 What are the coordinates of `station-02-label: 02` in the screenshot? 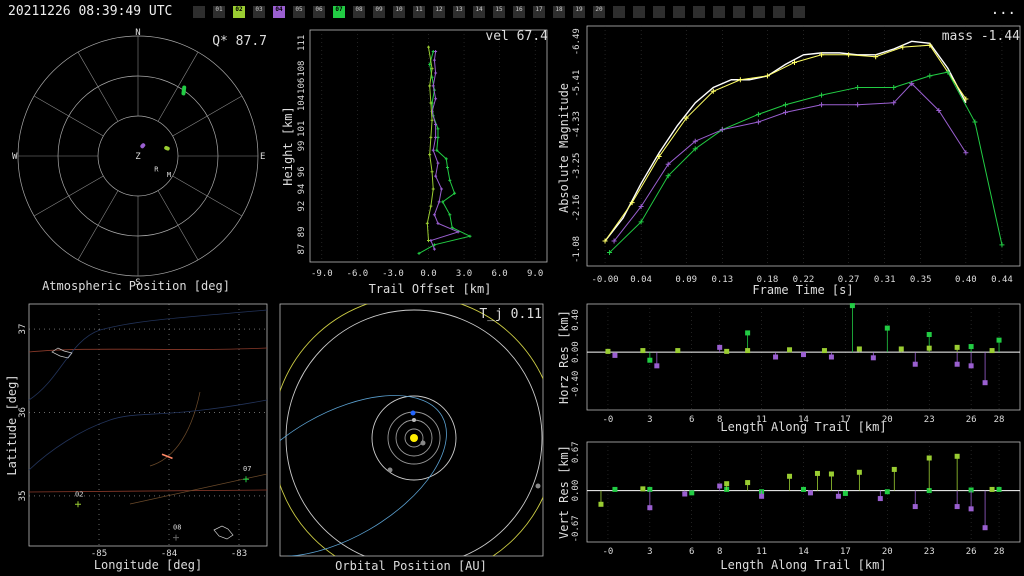 It's located at (79, 494).